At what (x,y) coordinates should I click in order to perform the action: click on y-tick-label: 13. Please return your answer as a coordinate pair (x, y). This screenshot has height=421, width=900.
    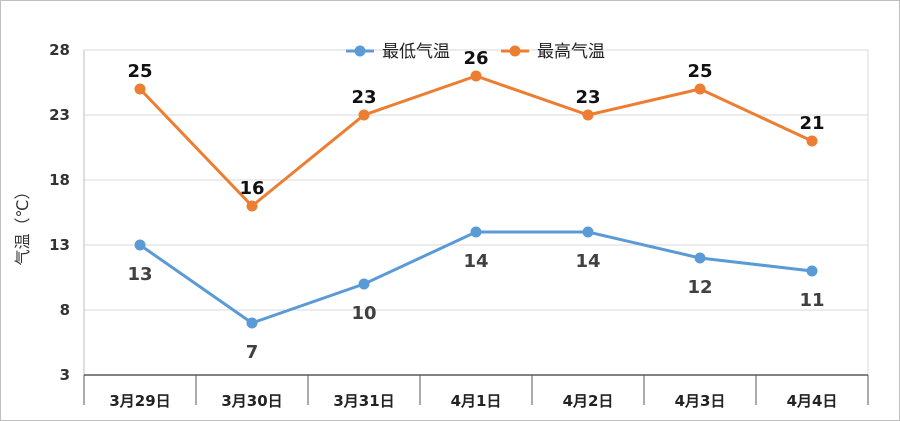
    Looking at the image, I should click on (59, 245).